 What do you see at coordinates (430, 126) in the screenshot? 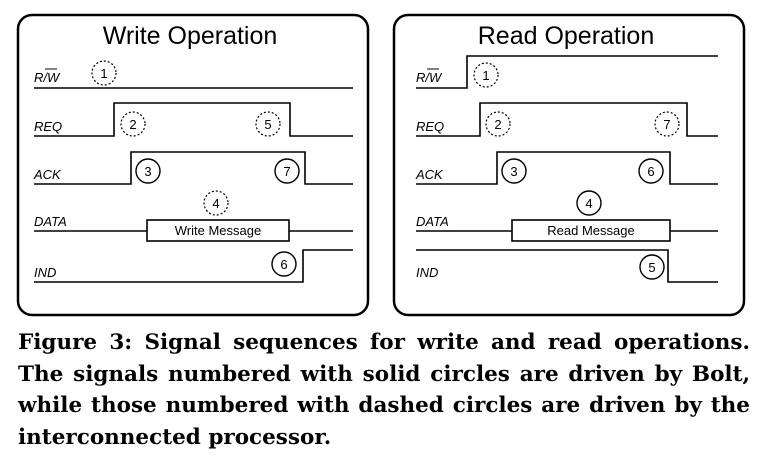
I see `read-req-label: REQ` at bounding box center [430, 126].